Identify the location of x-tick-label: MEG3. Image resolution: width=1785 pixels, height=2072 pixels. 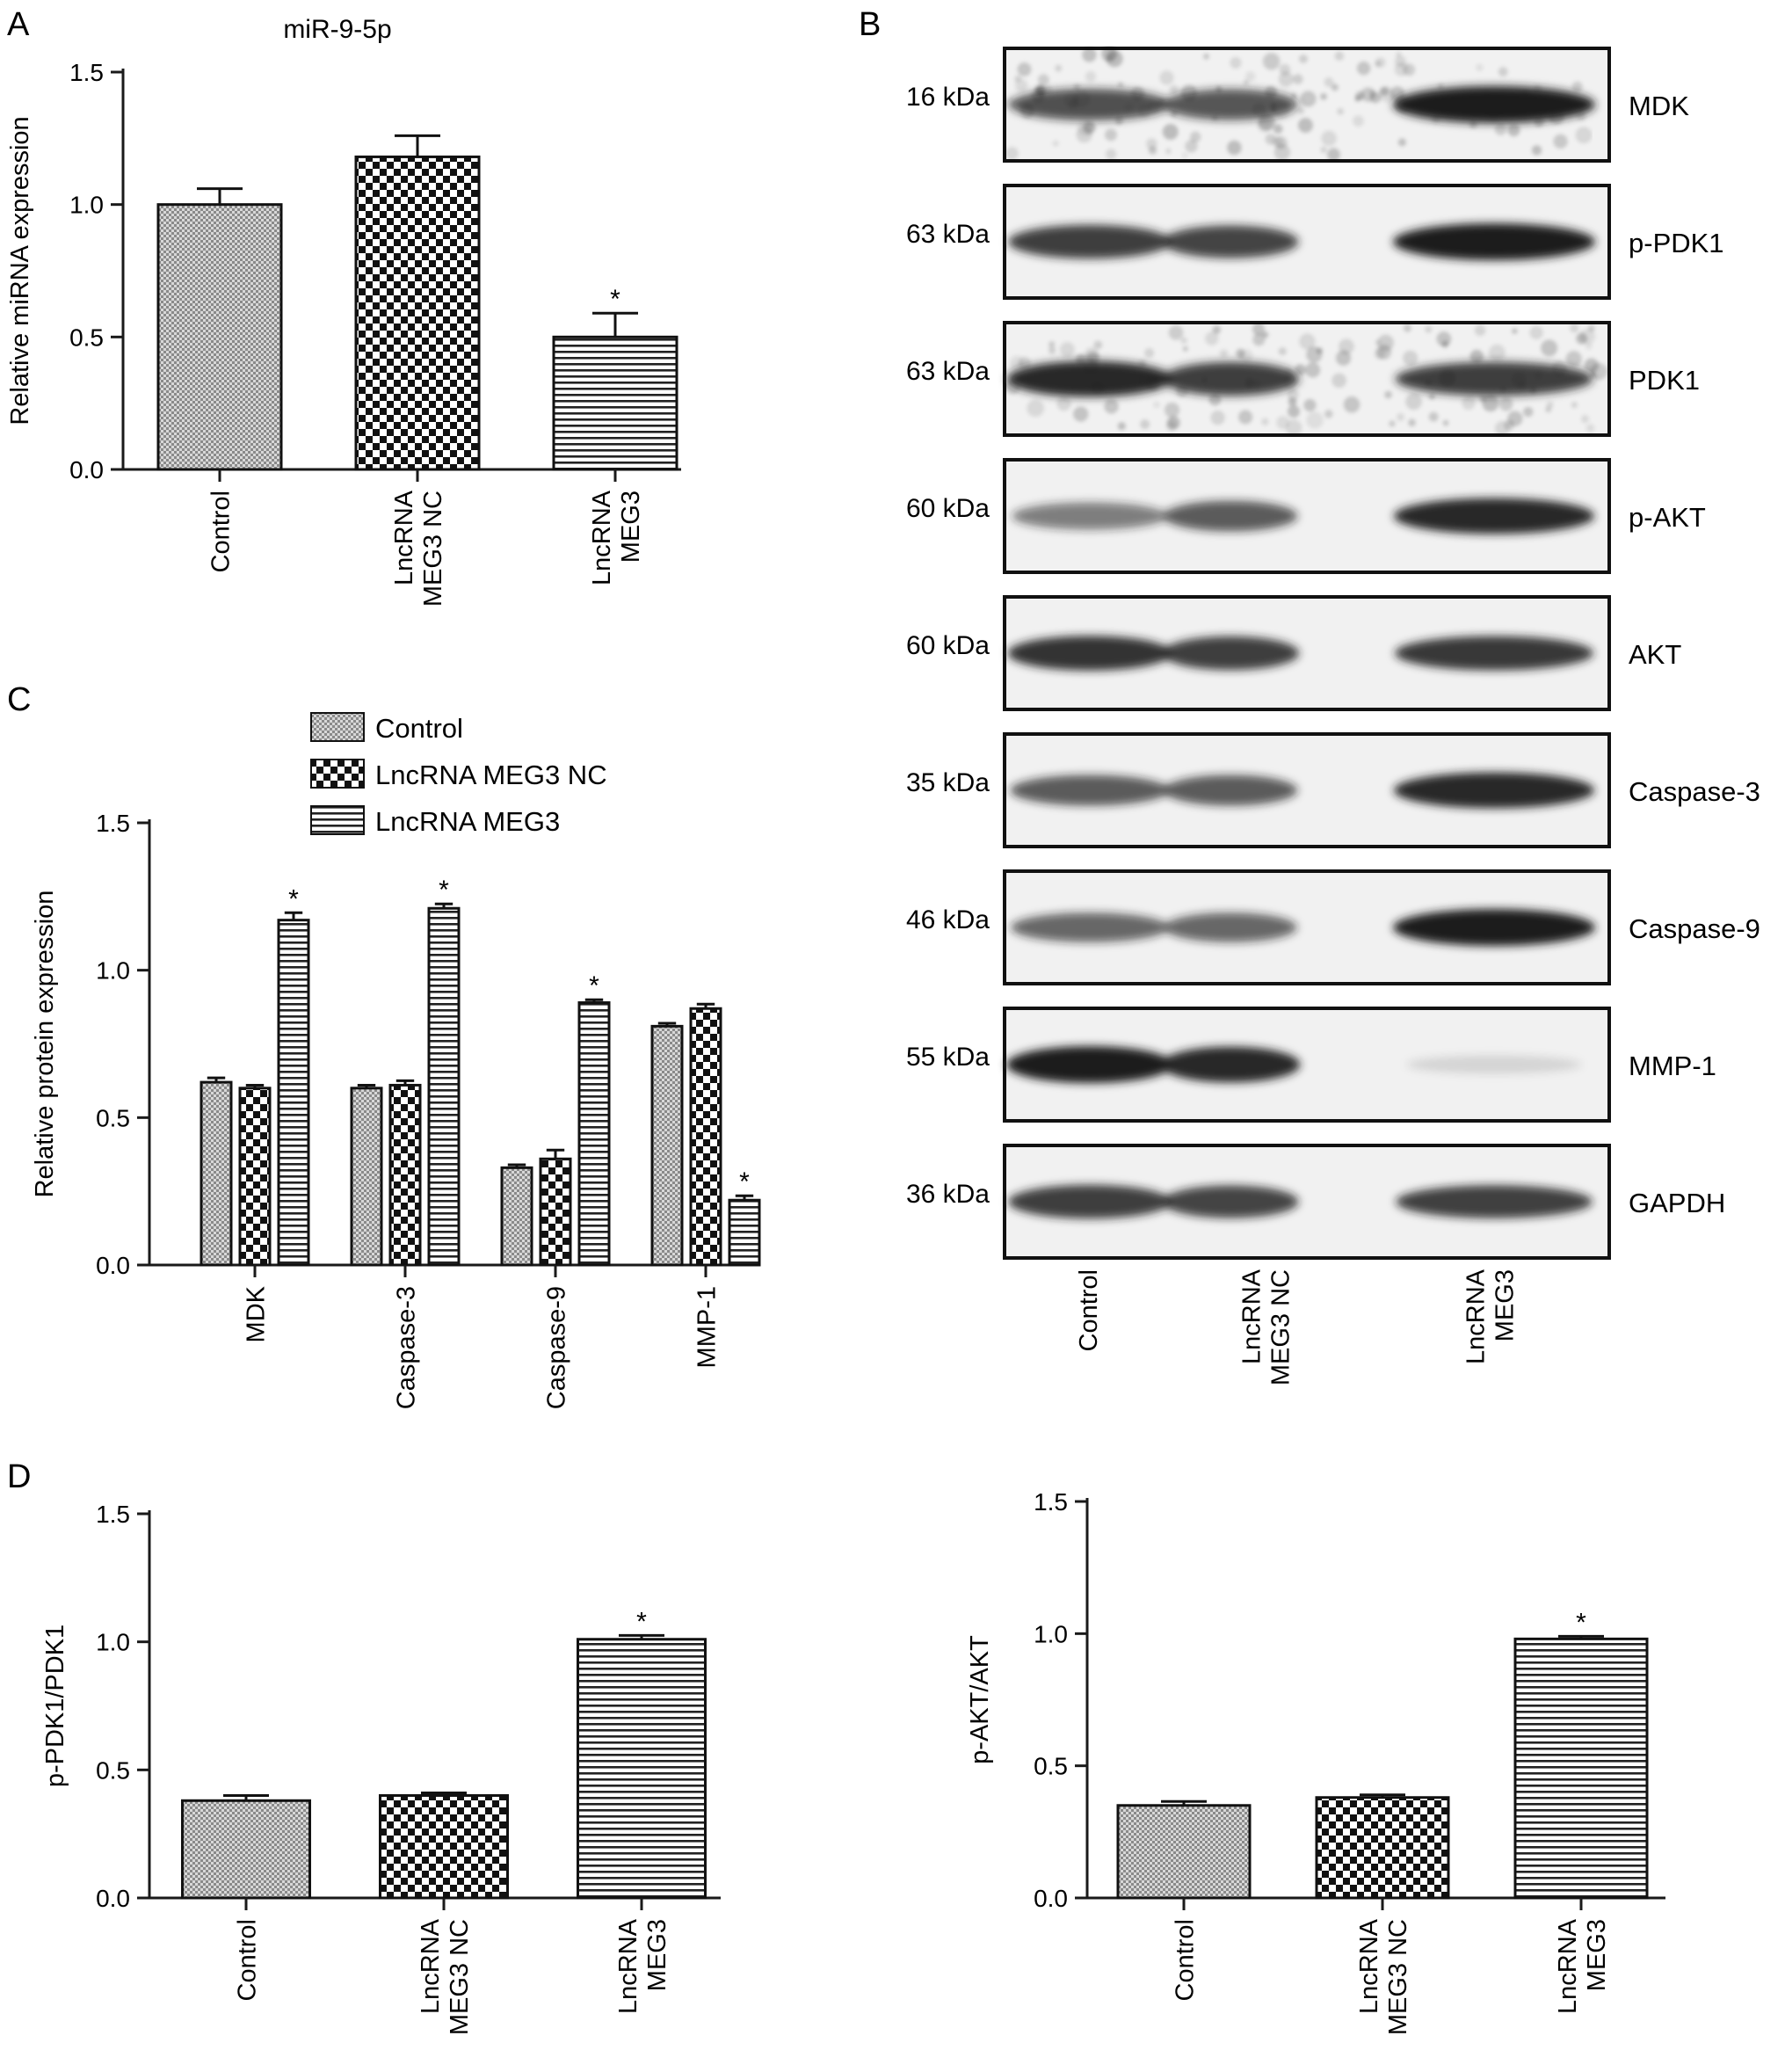
(1597, 1955).